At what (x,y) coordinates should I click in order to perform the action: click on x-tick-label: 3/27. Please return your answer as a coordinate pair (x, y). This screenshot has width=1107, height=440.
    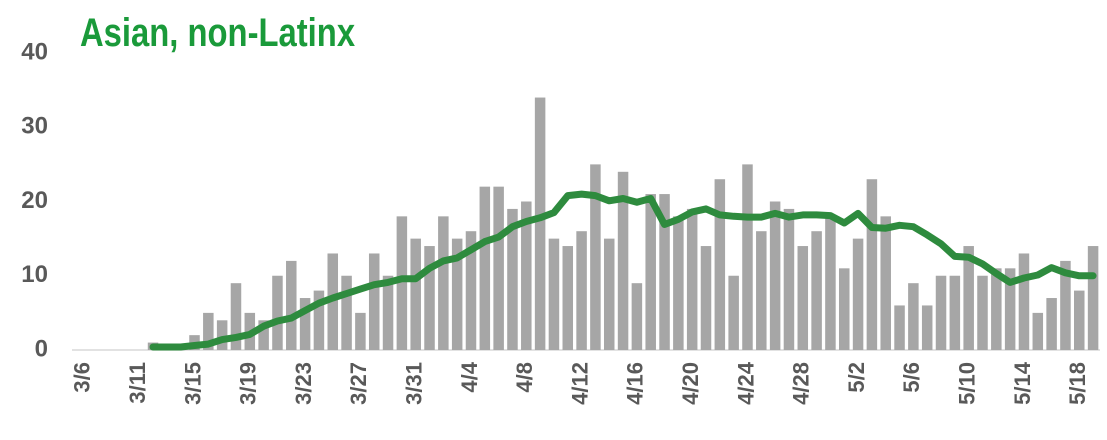
    Looking at the image, I should click on (358, 383).